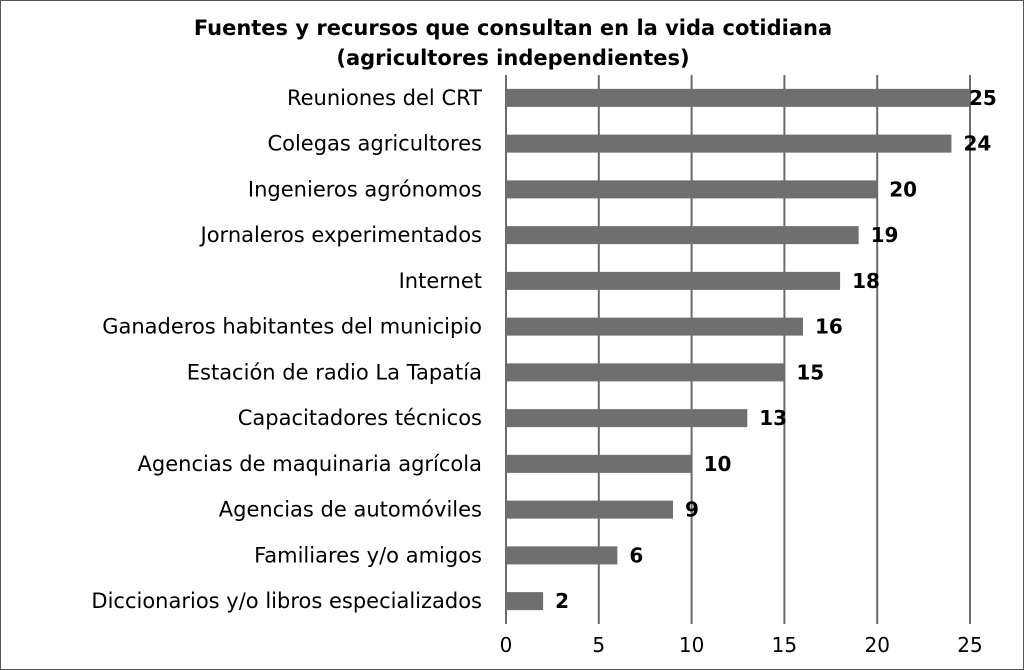  I want to click on category-label: Familiares y/o amigos, so click(368, 555).